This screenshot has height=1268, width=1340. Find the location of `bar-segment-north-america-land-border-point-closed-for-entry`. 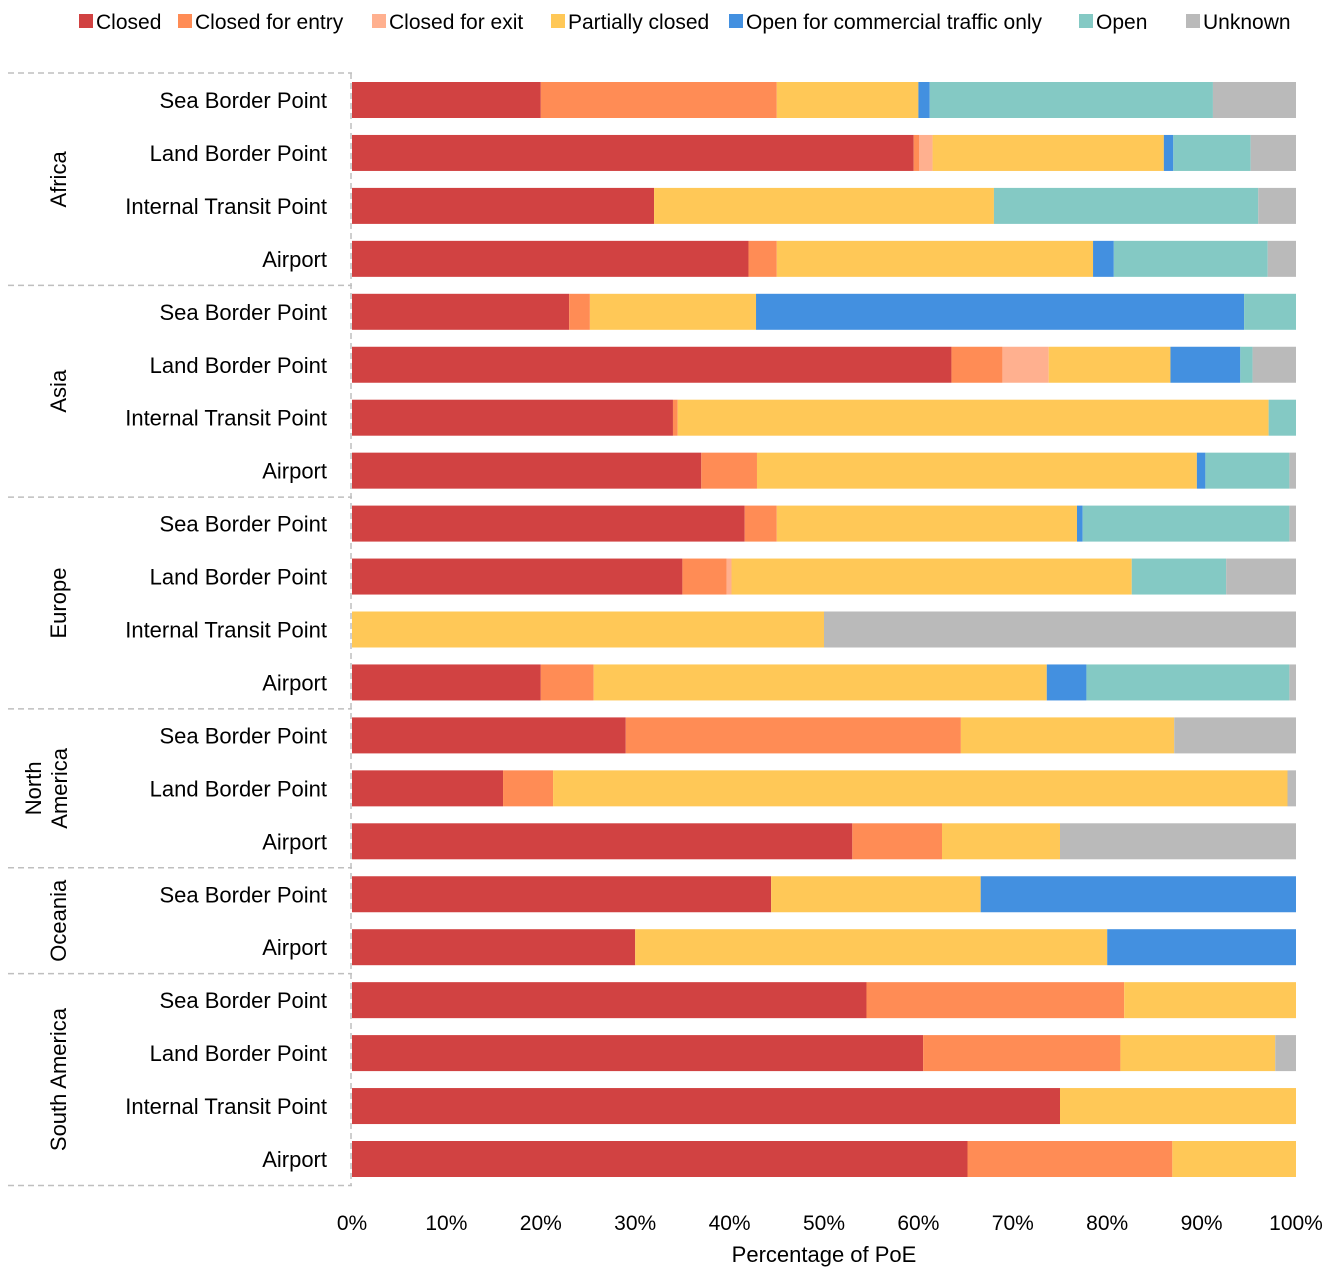

bar-segment-north-america-land-border-point-closed-for-entry is located at coordinates (528, 788).